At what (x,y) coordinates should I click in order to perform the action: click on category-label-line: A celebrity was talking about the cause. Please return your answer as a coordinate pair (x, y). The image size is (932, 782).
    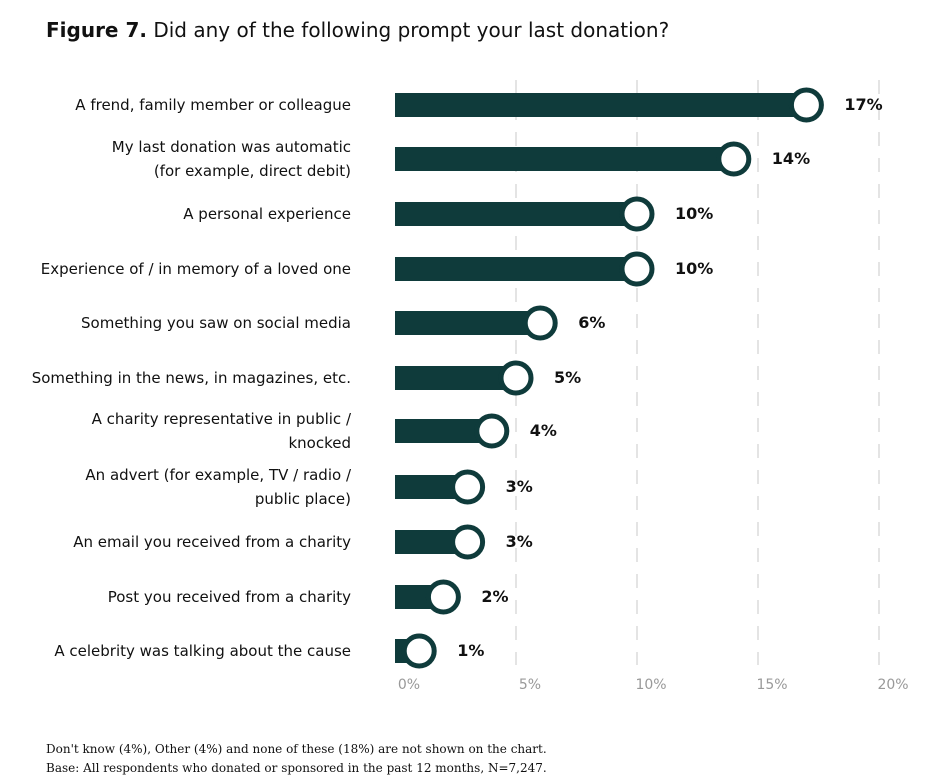
    Looking at the image, I should click on (202, 651).